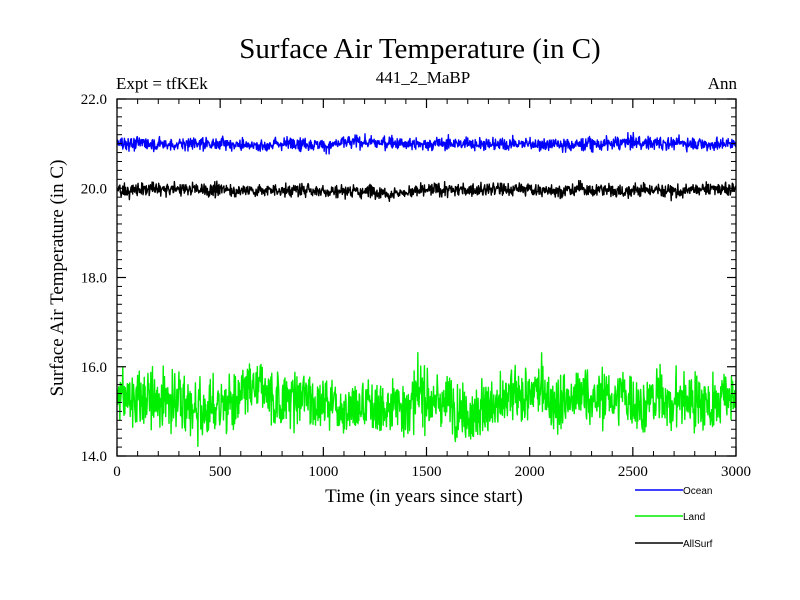 The width and height of the screenshot is (800, 600). I want to click on series-line-land, so click(426, 400).